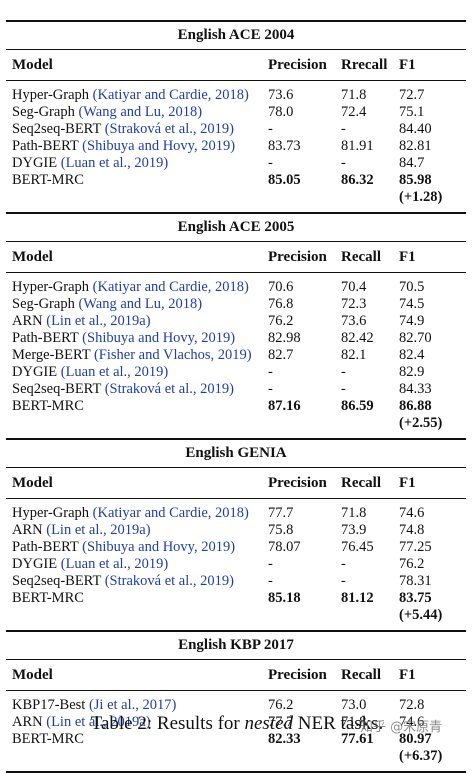 The image size is (474, 773). I want to click on f1-cell: 84.40, so click(415, 129).